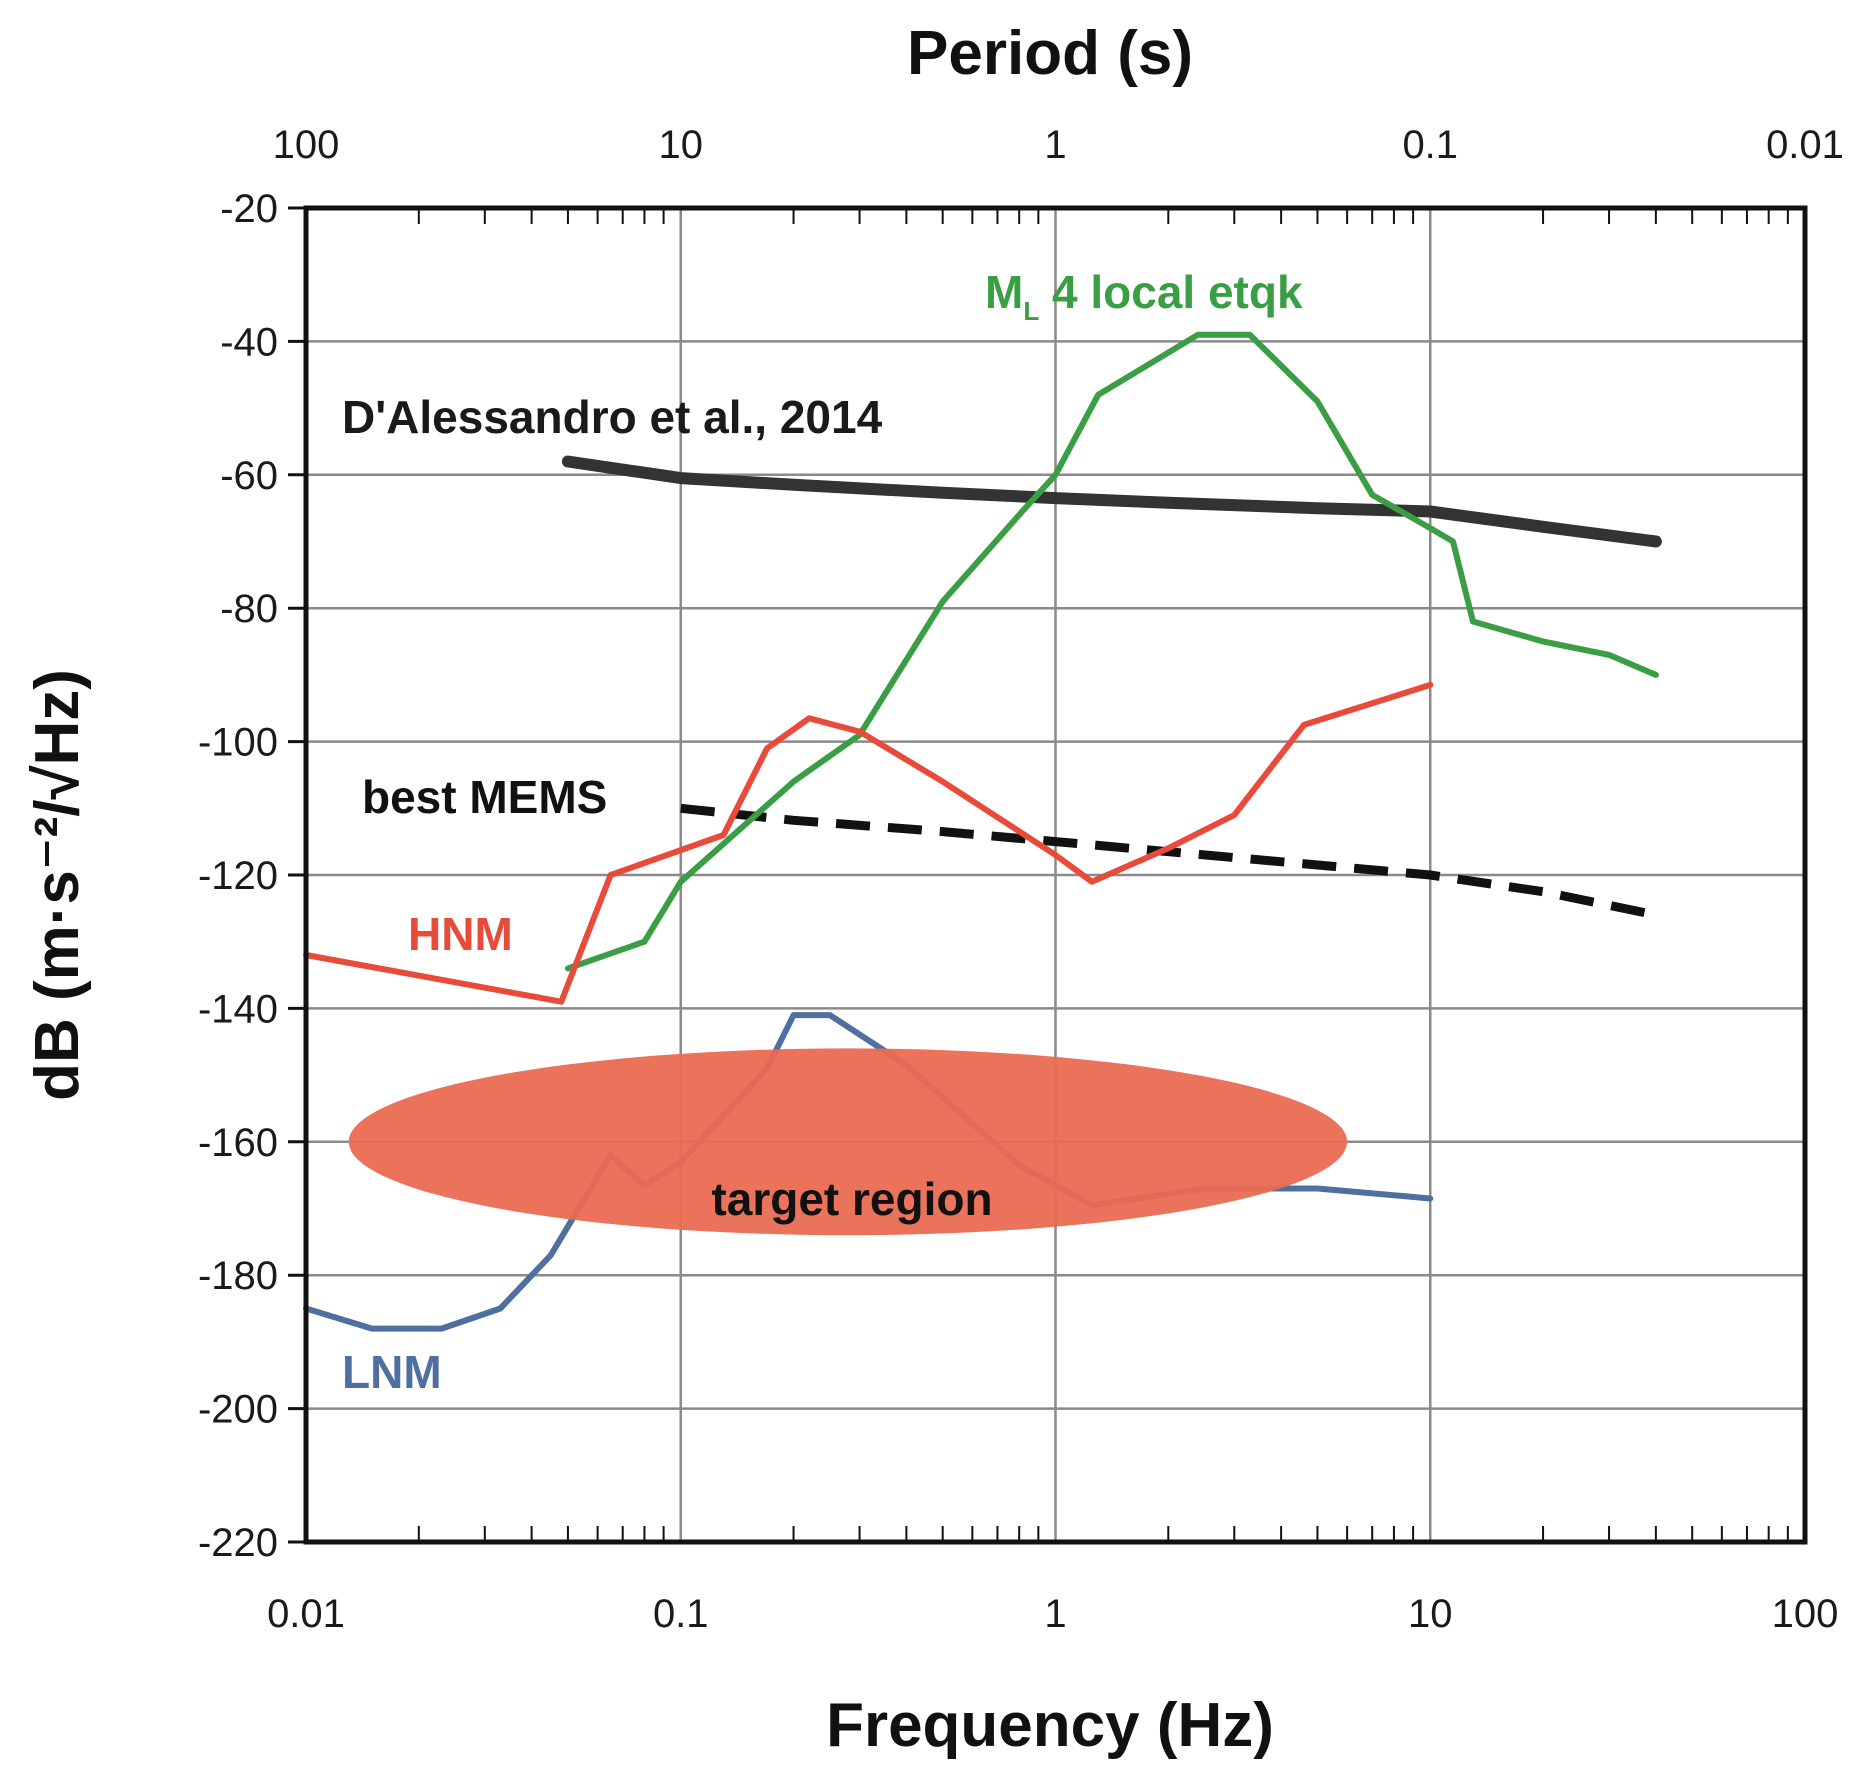 This screenshot has width=1857, height=1785. Describe the element at coordinates (1111, 501) in the screenshot. I see `series-line-d-alessandro-et-al-2014` at that location.